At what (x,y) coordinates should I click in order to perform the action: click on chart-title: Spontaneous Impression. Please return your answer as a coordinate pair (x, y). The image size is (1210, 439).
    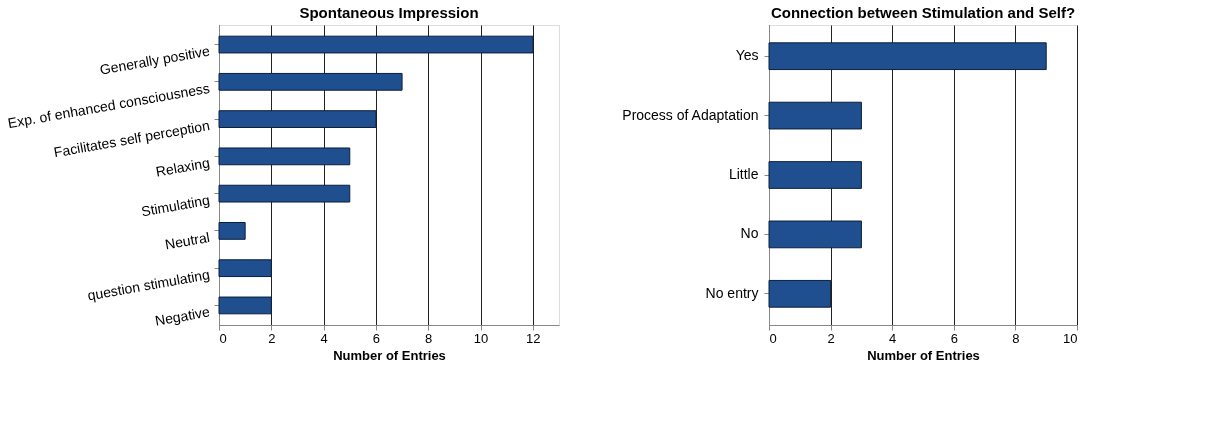
    Looking at the image, I should click on (389, 12).